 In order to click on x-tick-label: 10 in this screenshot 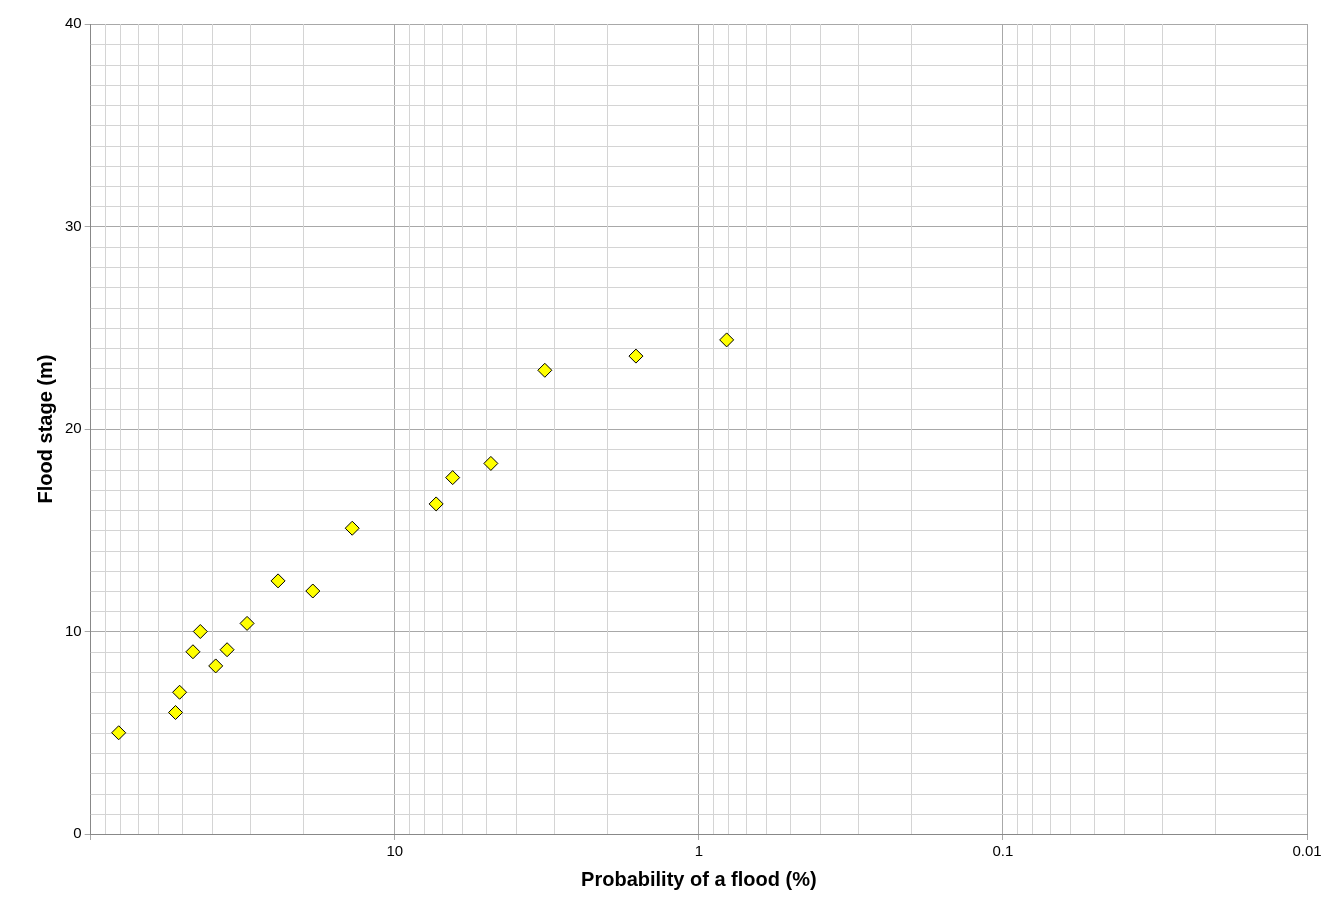, I will do `click(395, 851)`.